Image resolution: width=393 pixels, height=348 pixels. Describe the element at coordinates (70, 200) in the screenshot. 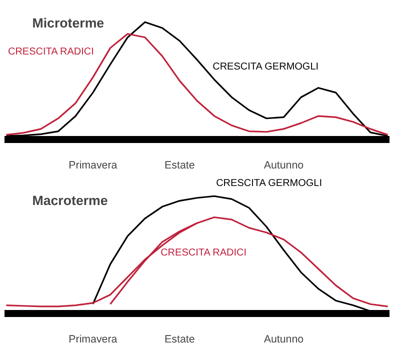

I see `chart-title: Macroterme` at that location.